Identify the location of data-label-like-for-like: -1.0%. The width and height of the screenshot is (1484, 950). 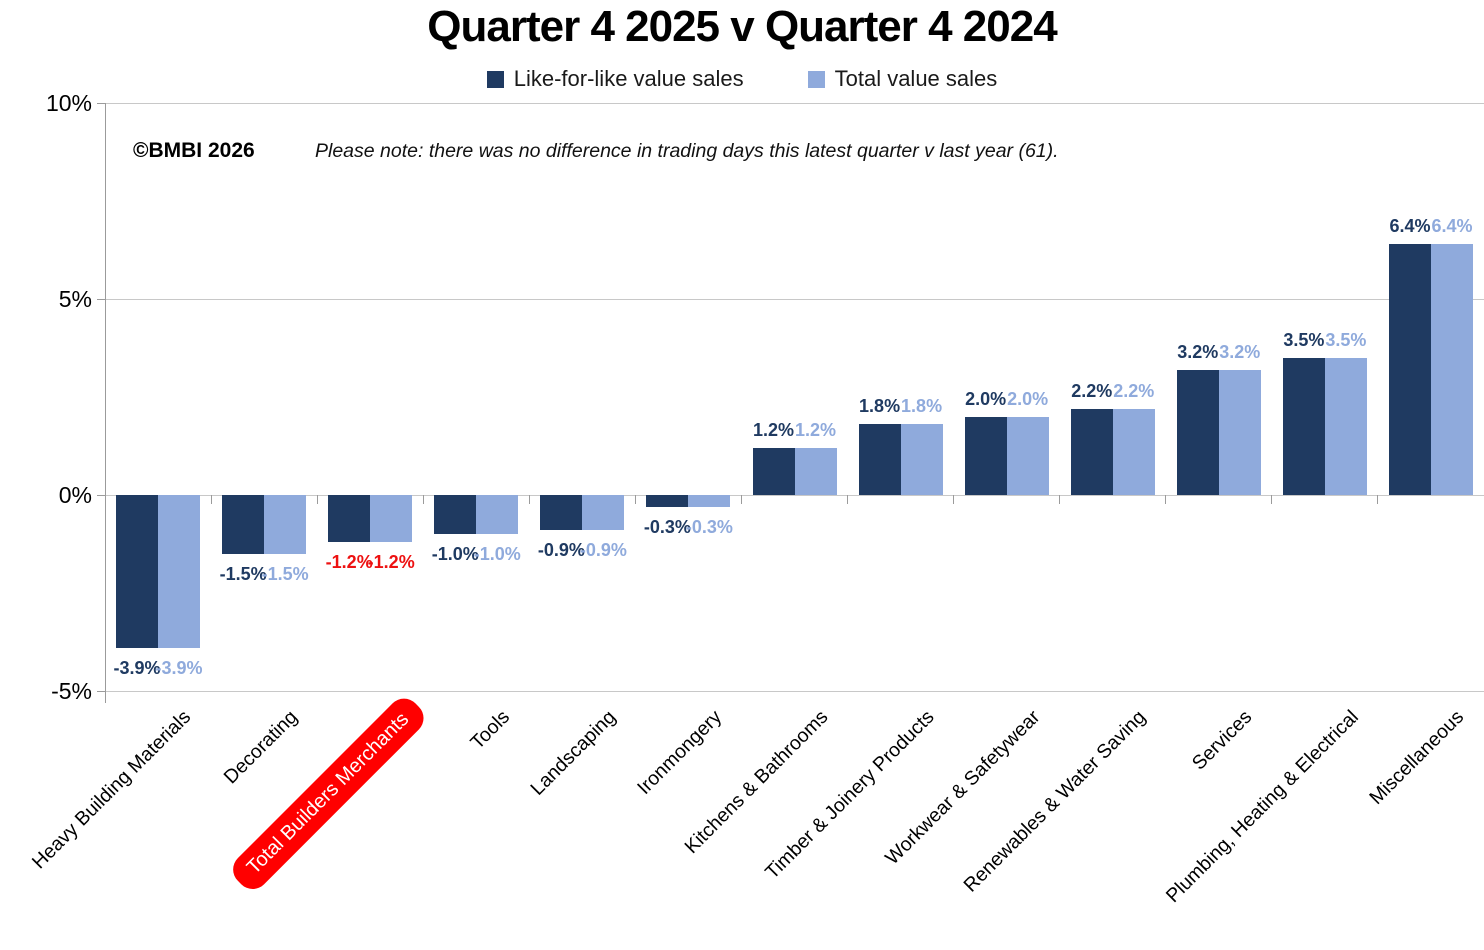
(455, 554).